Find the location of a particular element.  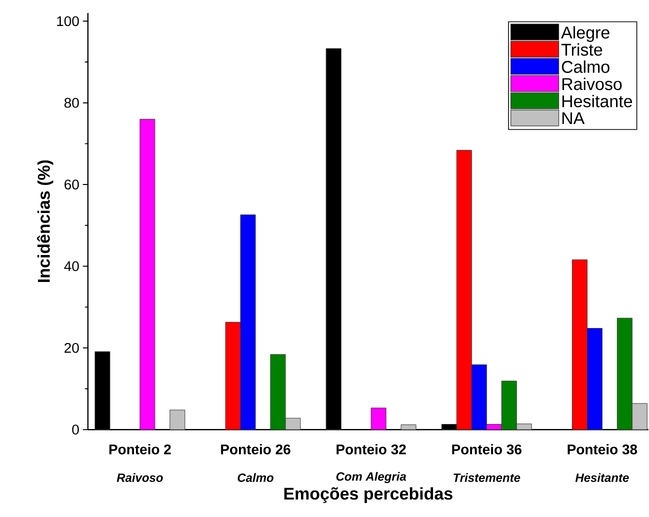

x-tick-label: Ponteio 32 is located at coordinates (371, 449).